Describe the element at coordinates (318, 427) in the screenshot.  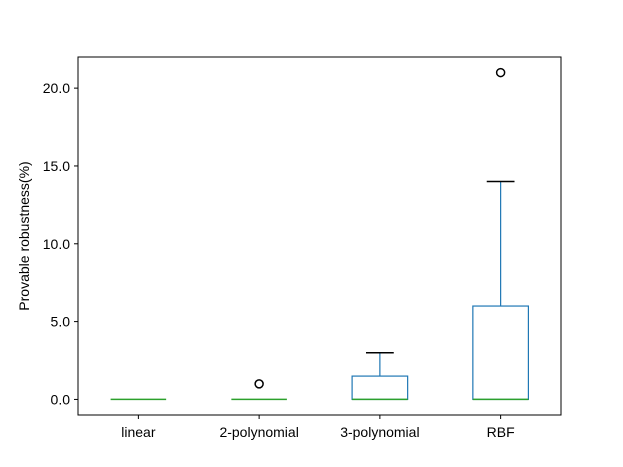
I see `x-axis-ticks: linear 2-polynomial 3-polynomial RBF` at that location.